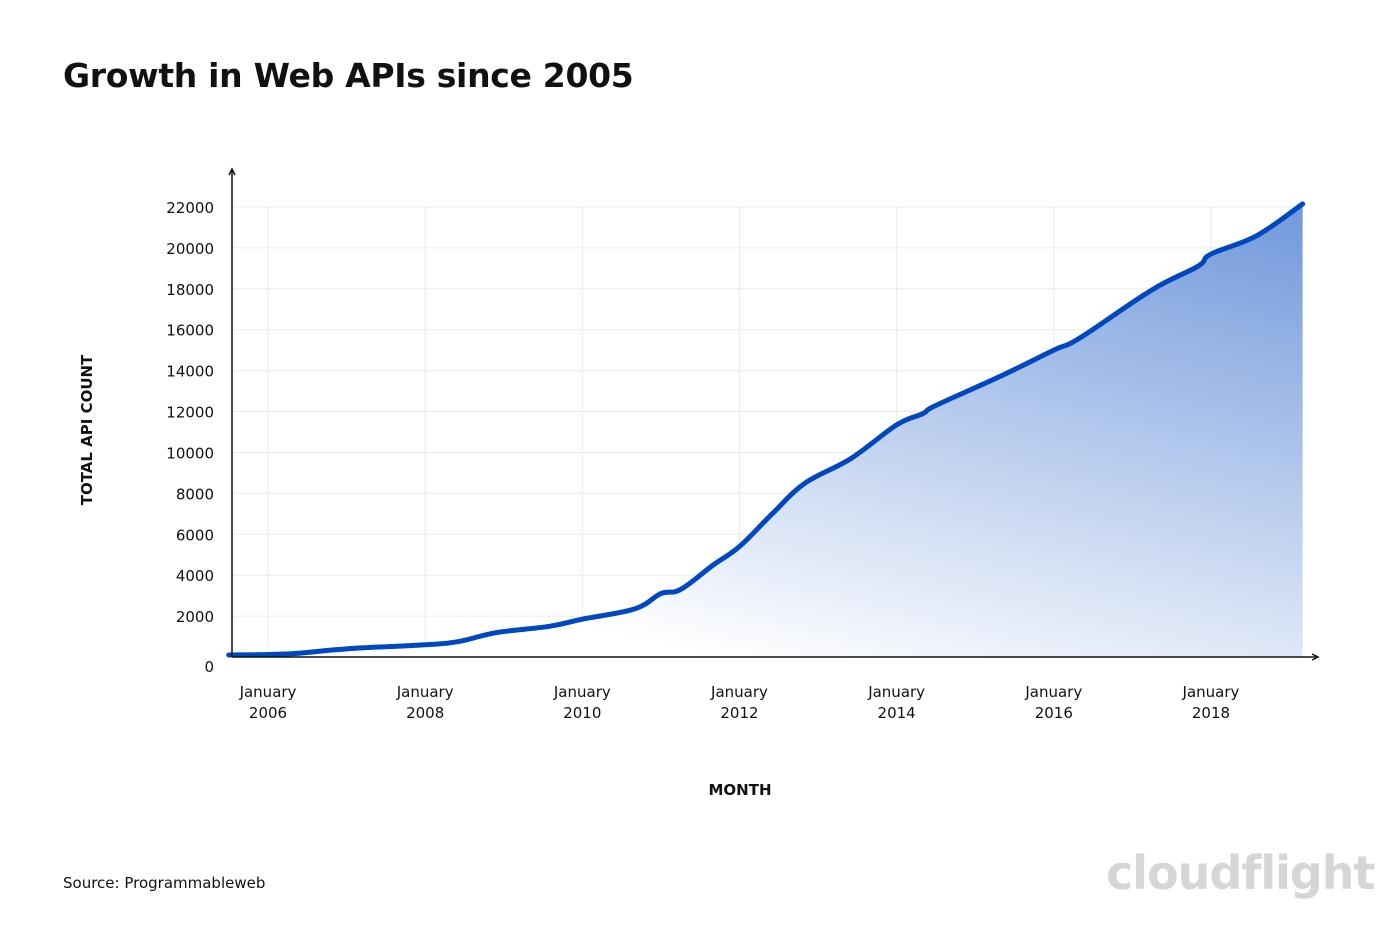 Image resolution: width=1400 pixels, height=944 pixels. What do you see at coordinates (232, 171) in the screenshot?
I see `y-axis-arrow-icon` at bounding box center [232, 171].